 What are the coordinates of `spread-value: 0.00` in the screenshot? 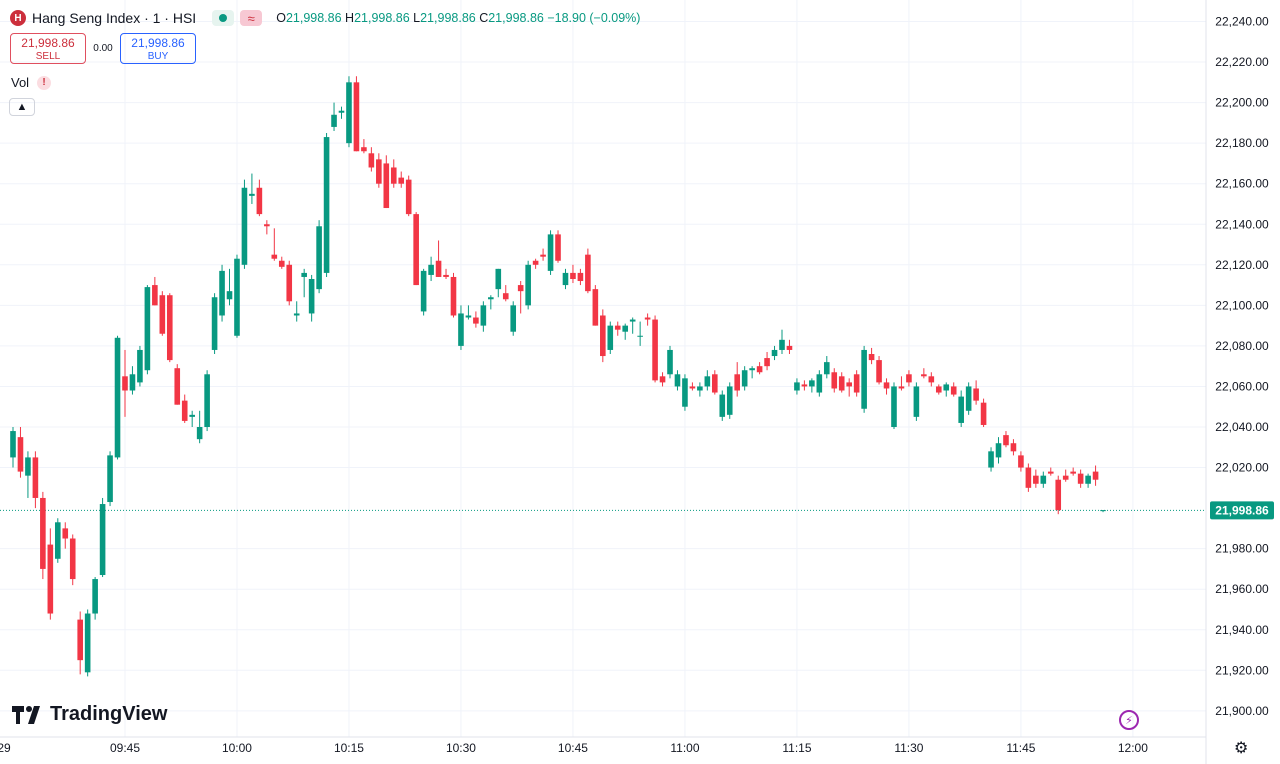 It's located at (103, 48).